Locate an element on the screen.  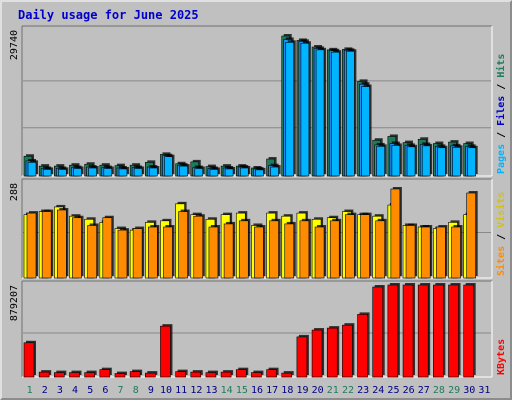
legend-panel-1-part-1: Pages is located at coordinates (501, 159).